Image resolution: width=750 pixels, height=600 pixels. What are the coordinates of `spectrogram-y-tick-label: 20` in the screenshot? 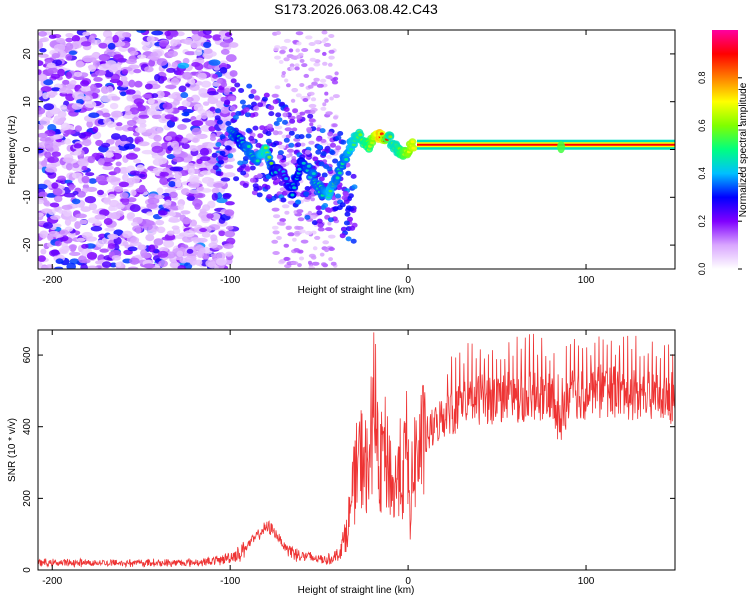 It's located at (27, 54).